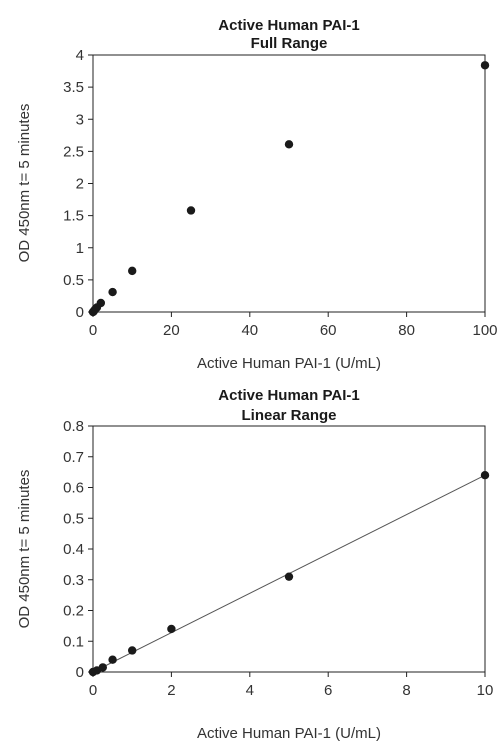  Describe the element at coordinates (288, 395) in the screenshot. I see `chart2-title: Active Human PAI-1` at that location.